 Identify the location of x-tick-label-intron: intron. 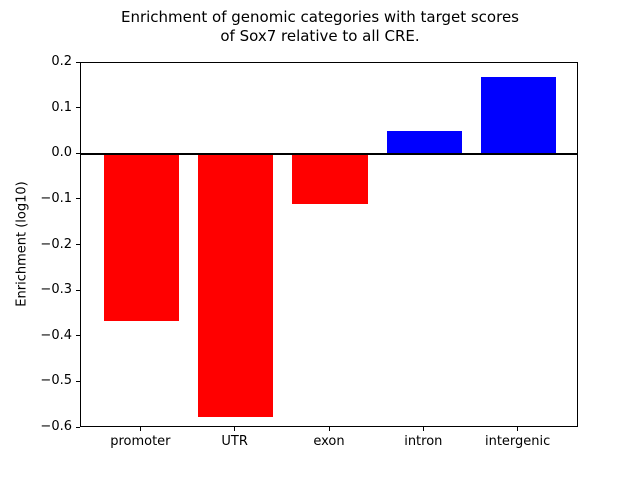
(423, 441).